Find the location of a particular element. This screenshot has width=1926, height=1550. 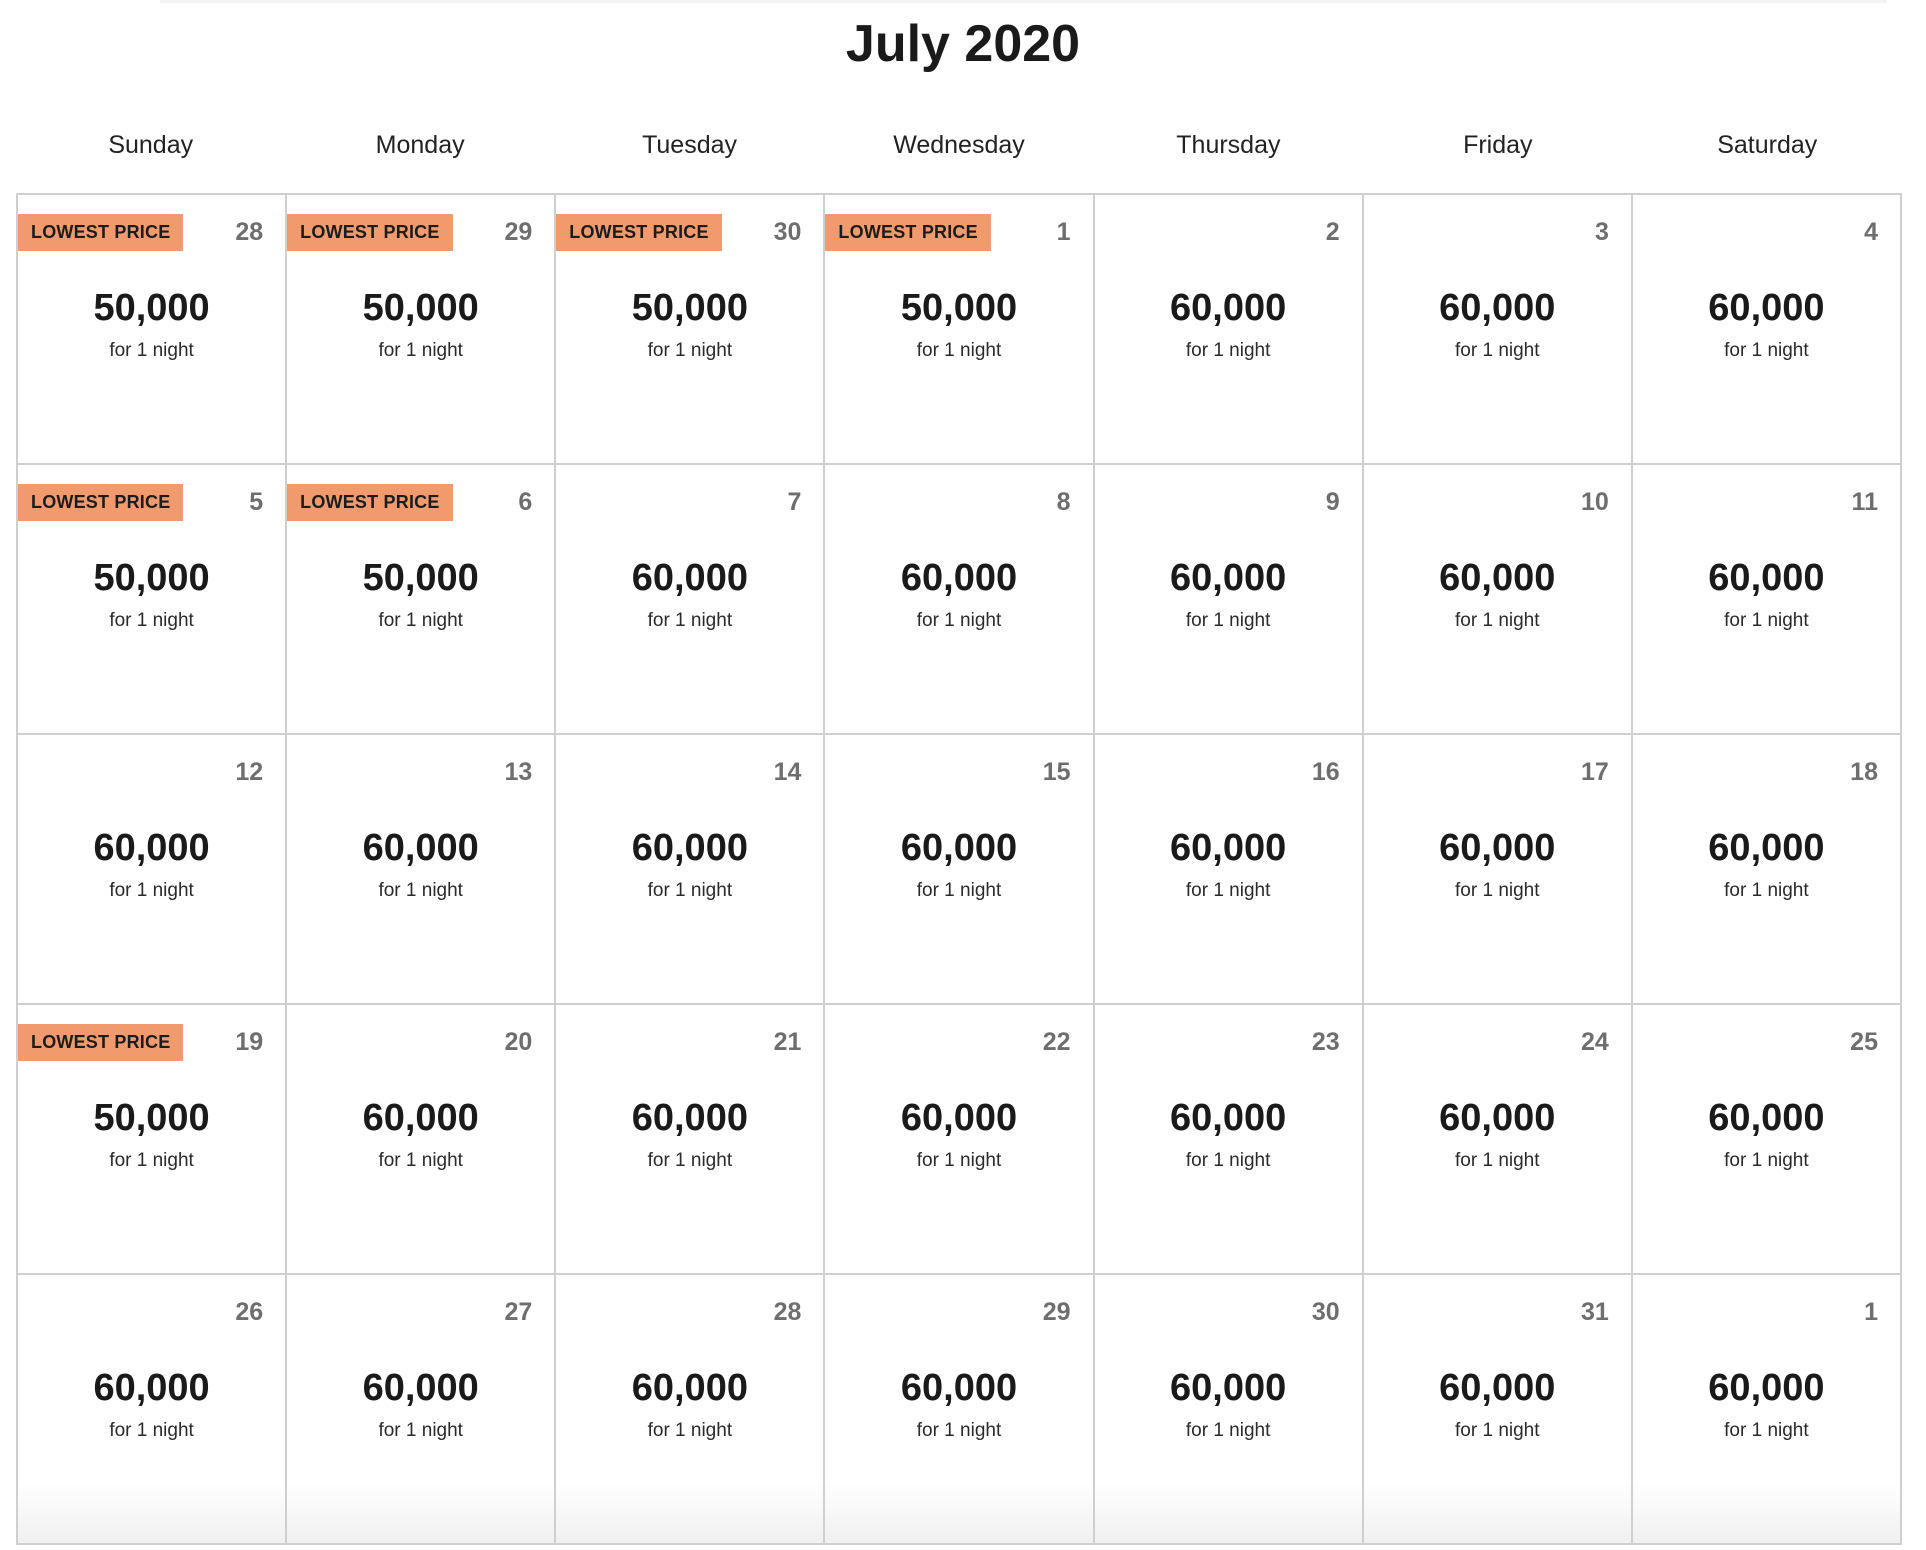

day-number: 28 is located at coordinates (787, 1312).